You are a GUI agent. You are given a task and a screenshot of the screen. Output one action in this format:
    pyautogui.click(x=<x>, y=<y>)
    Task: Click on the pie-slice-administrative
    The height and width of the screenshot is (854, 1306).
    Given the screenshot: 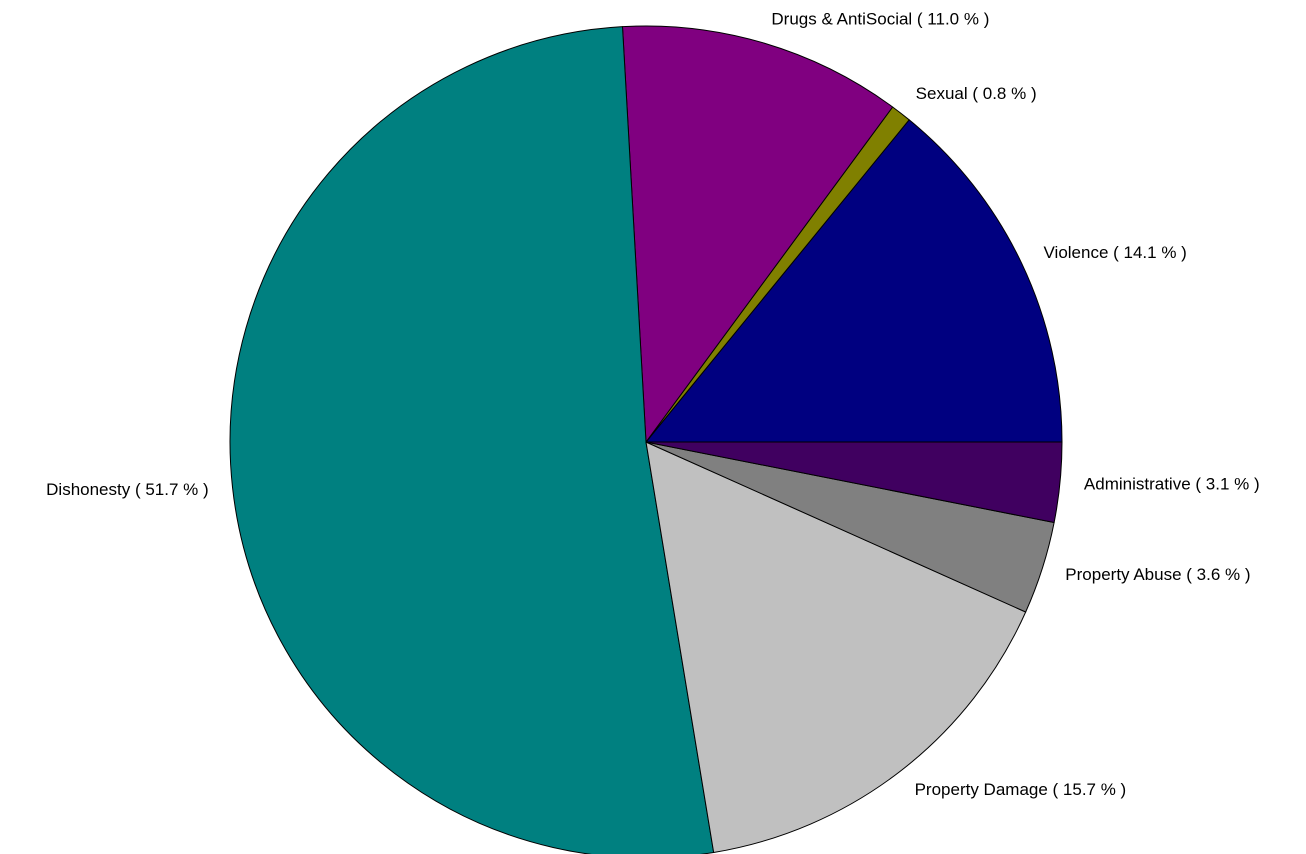 What is the action you would take?
    pyautogui.click(x=854, y=482)
    